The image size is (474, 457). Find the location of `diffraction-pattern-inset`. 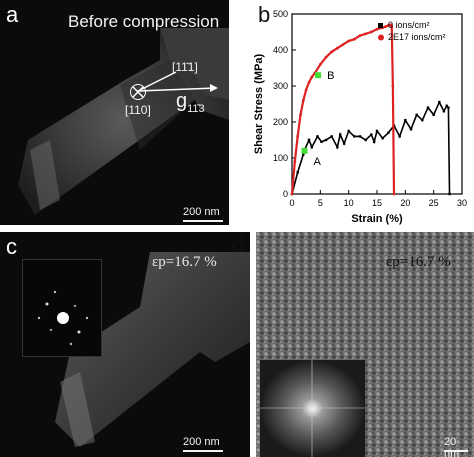

diffraction-pattern-inset is located at coordinates (62, 308).